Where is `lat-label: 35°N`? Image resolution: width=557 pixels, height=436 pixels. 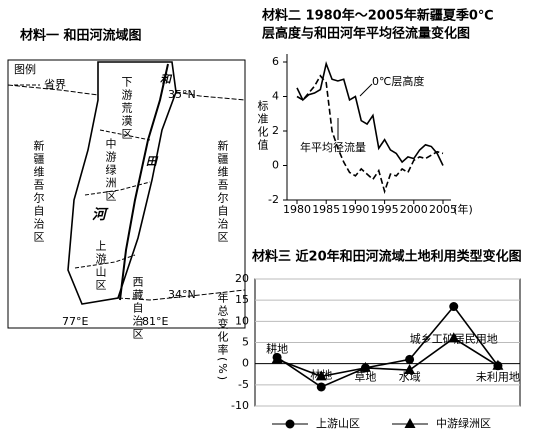
lat-label: 35°N is located at coordinates (182, 94).